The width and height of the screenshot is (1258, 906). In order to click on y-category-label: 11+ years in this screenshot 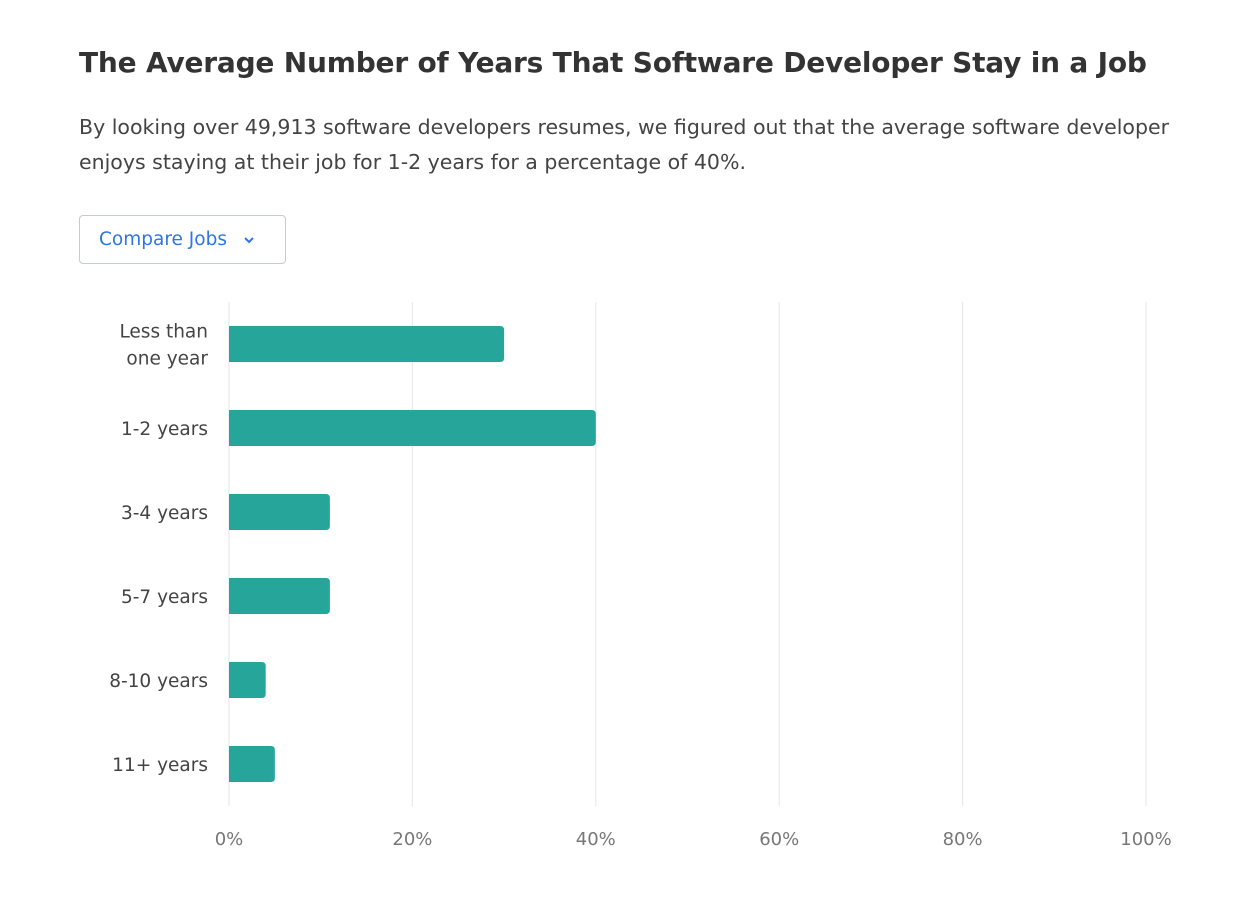, I will do `click(160, 765)`.